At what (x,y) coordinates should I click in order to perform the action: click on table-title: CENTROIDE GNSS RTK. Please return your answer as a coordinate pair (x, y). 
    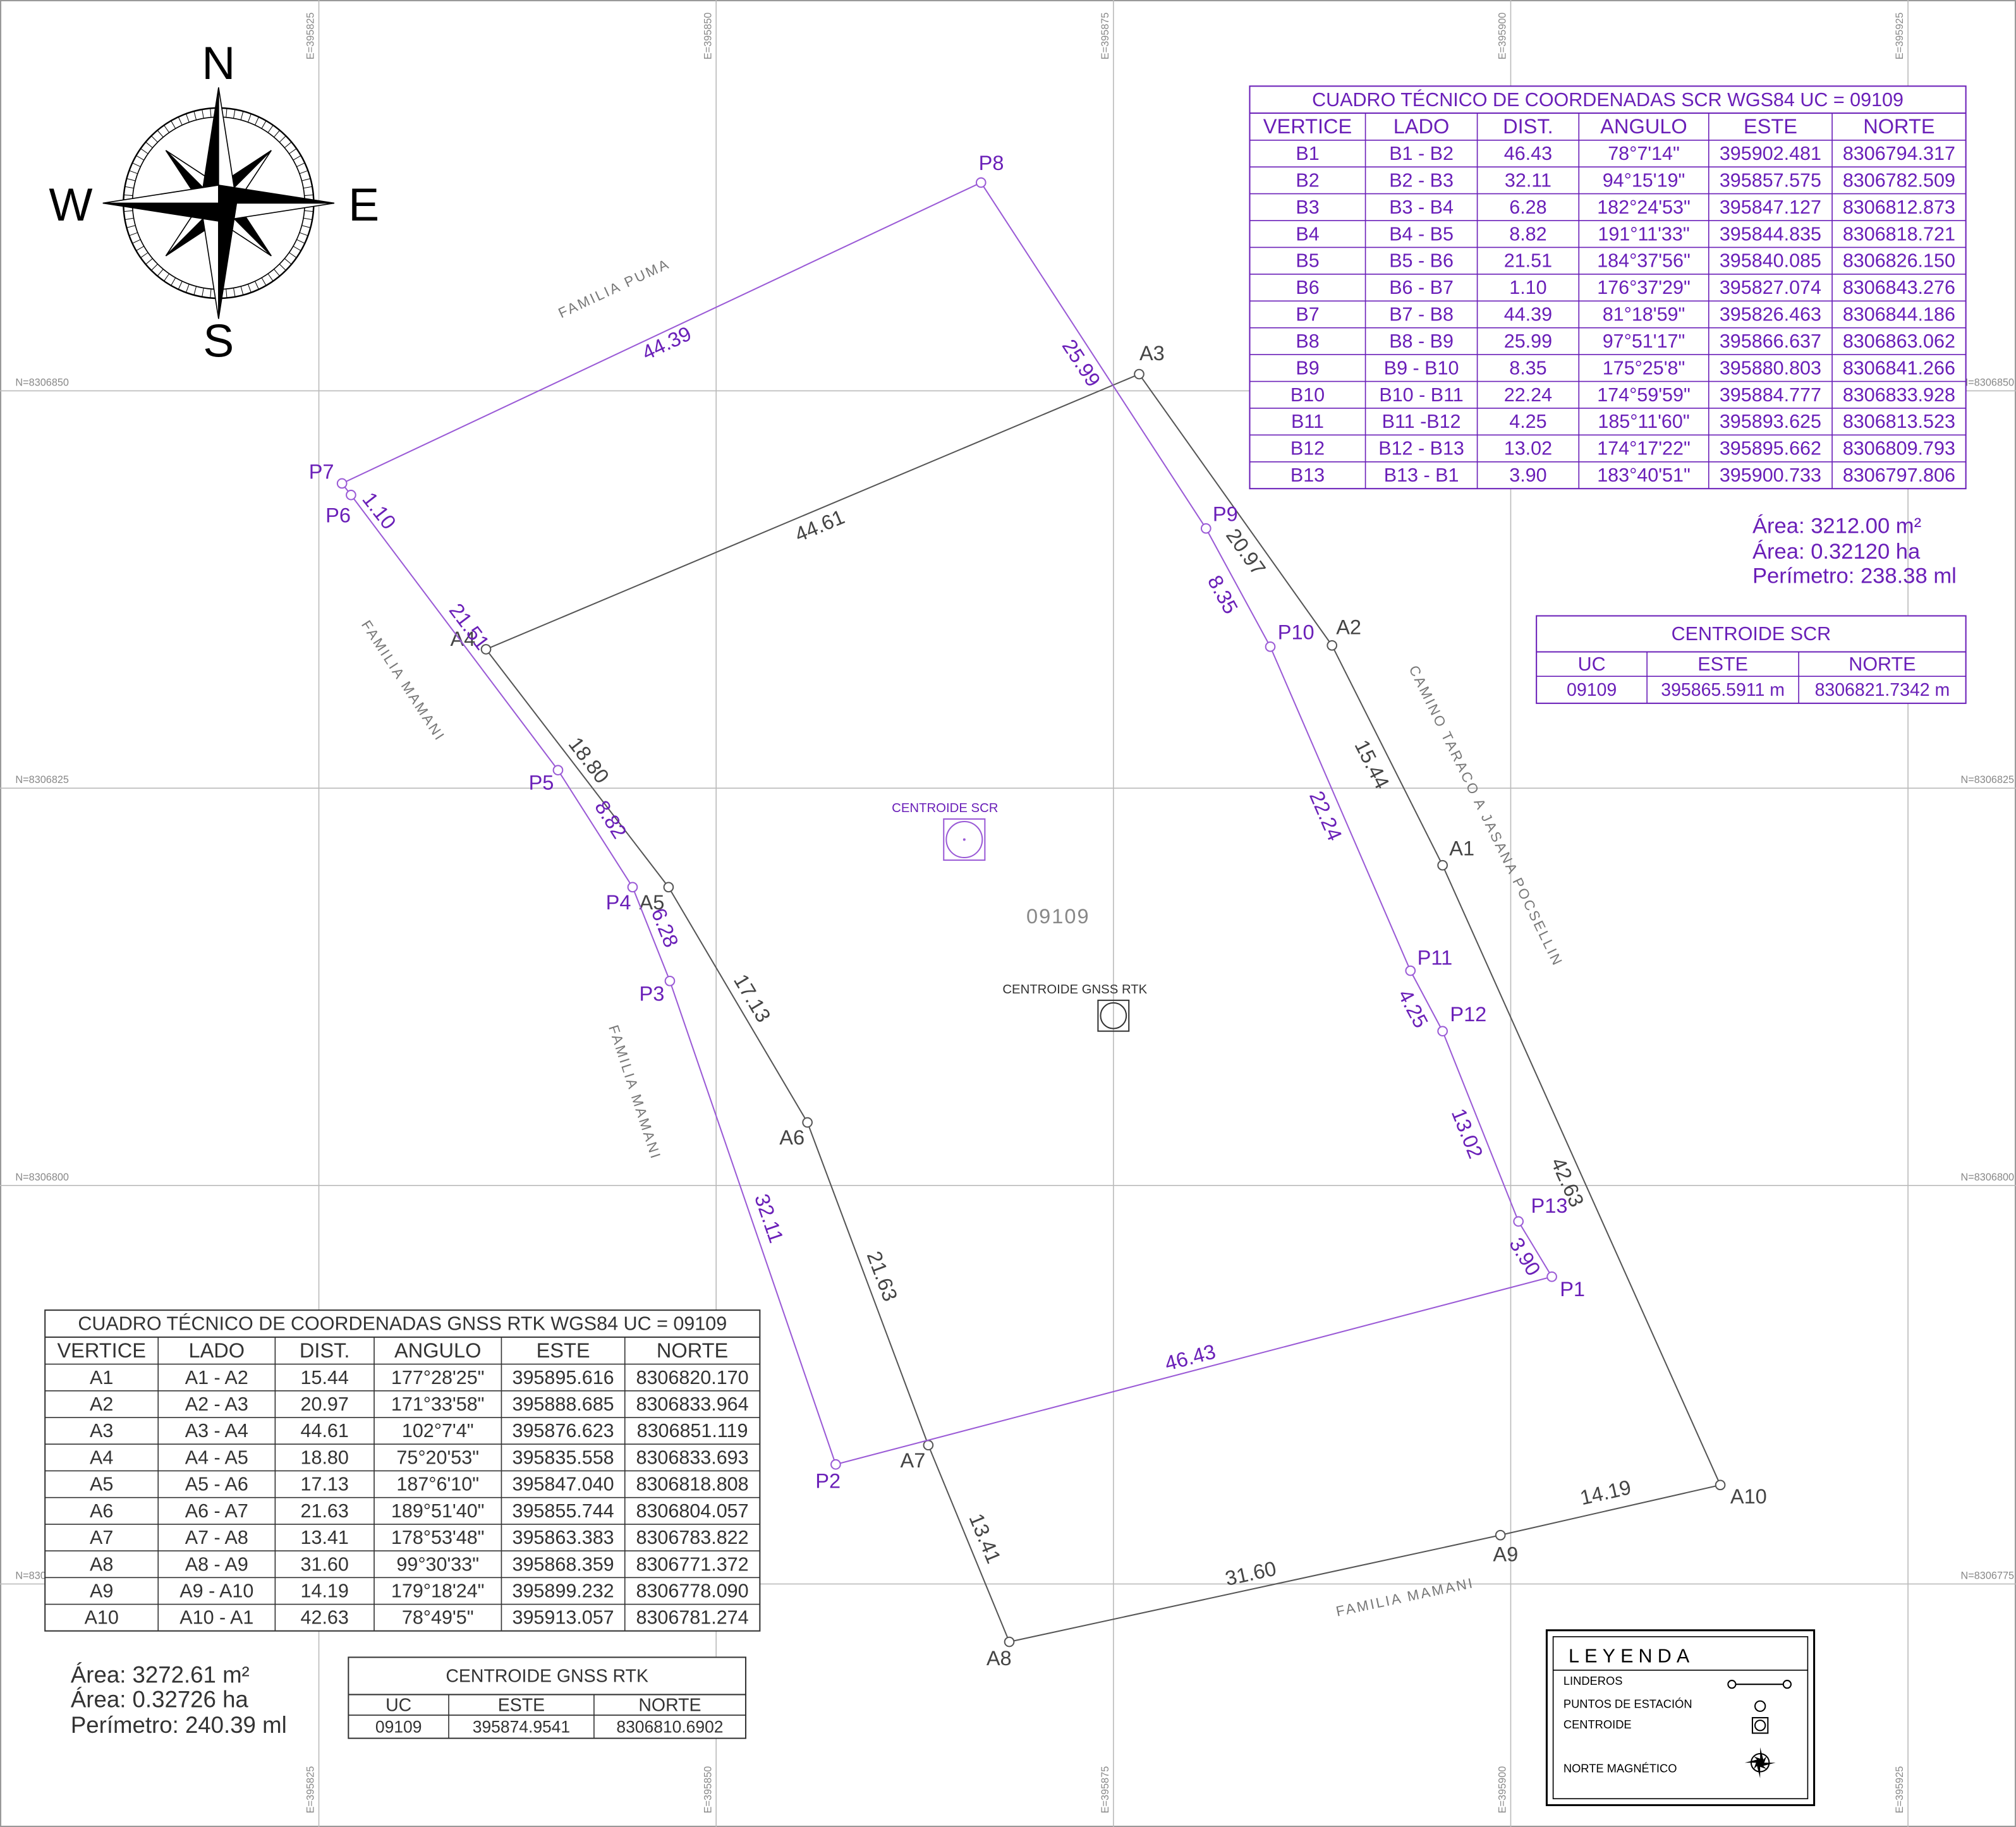
    Looking at the image, I should click on (547, 1676).